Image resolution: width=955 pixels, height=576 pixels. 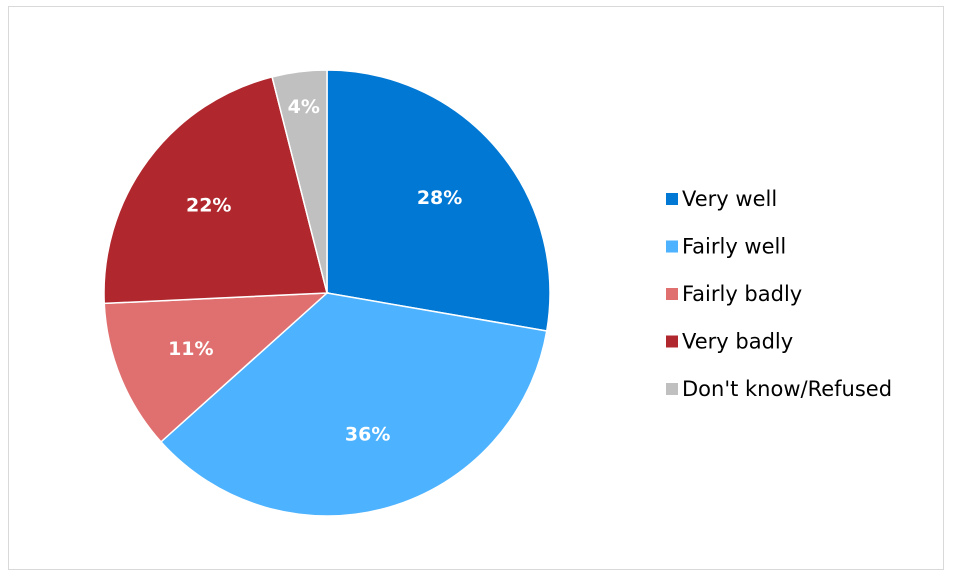 I want to click on pie-slice-very-well, so click(x=438, y=200).